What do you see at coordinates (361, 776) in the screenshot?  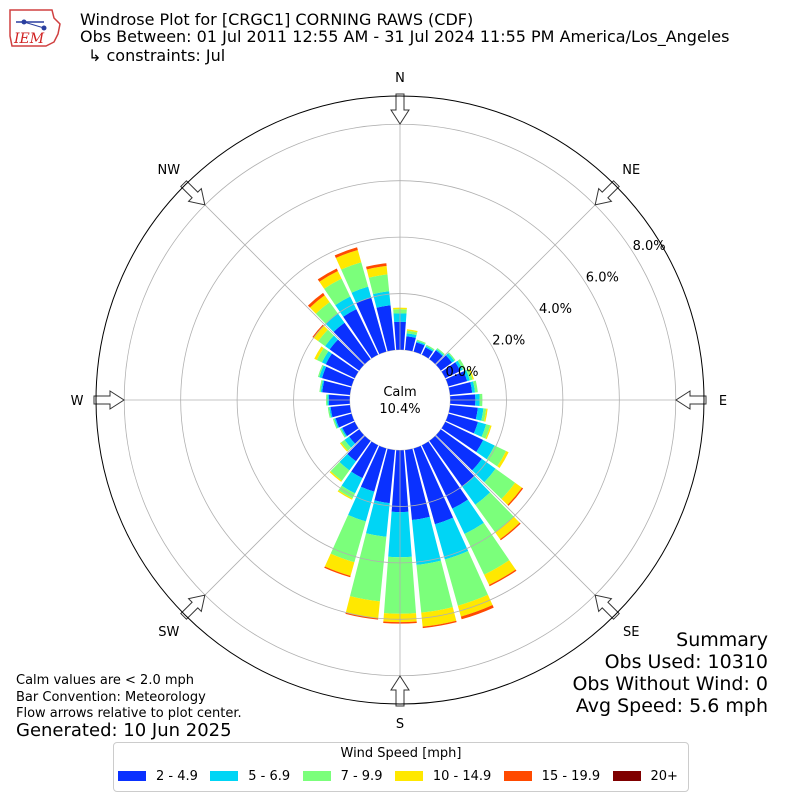 I see `legend-label: 7 - 9.9` at bounding box center [361, 776].